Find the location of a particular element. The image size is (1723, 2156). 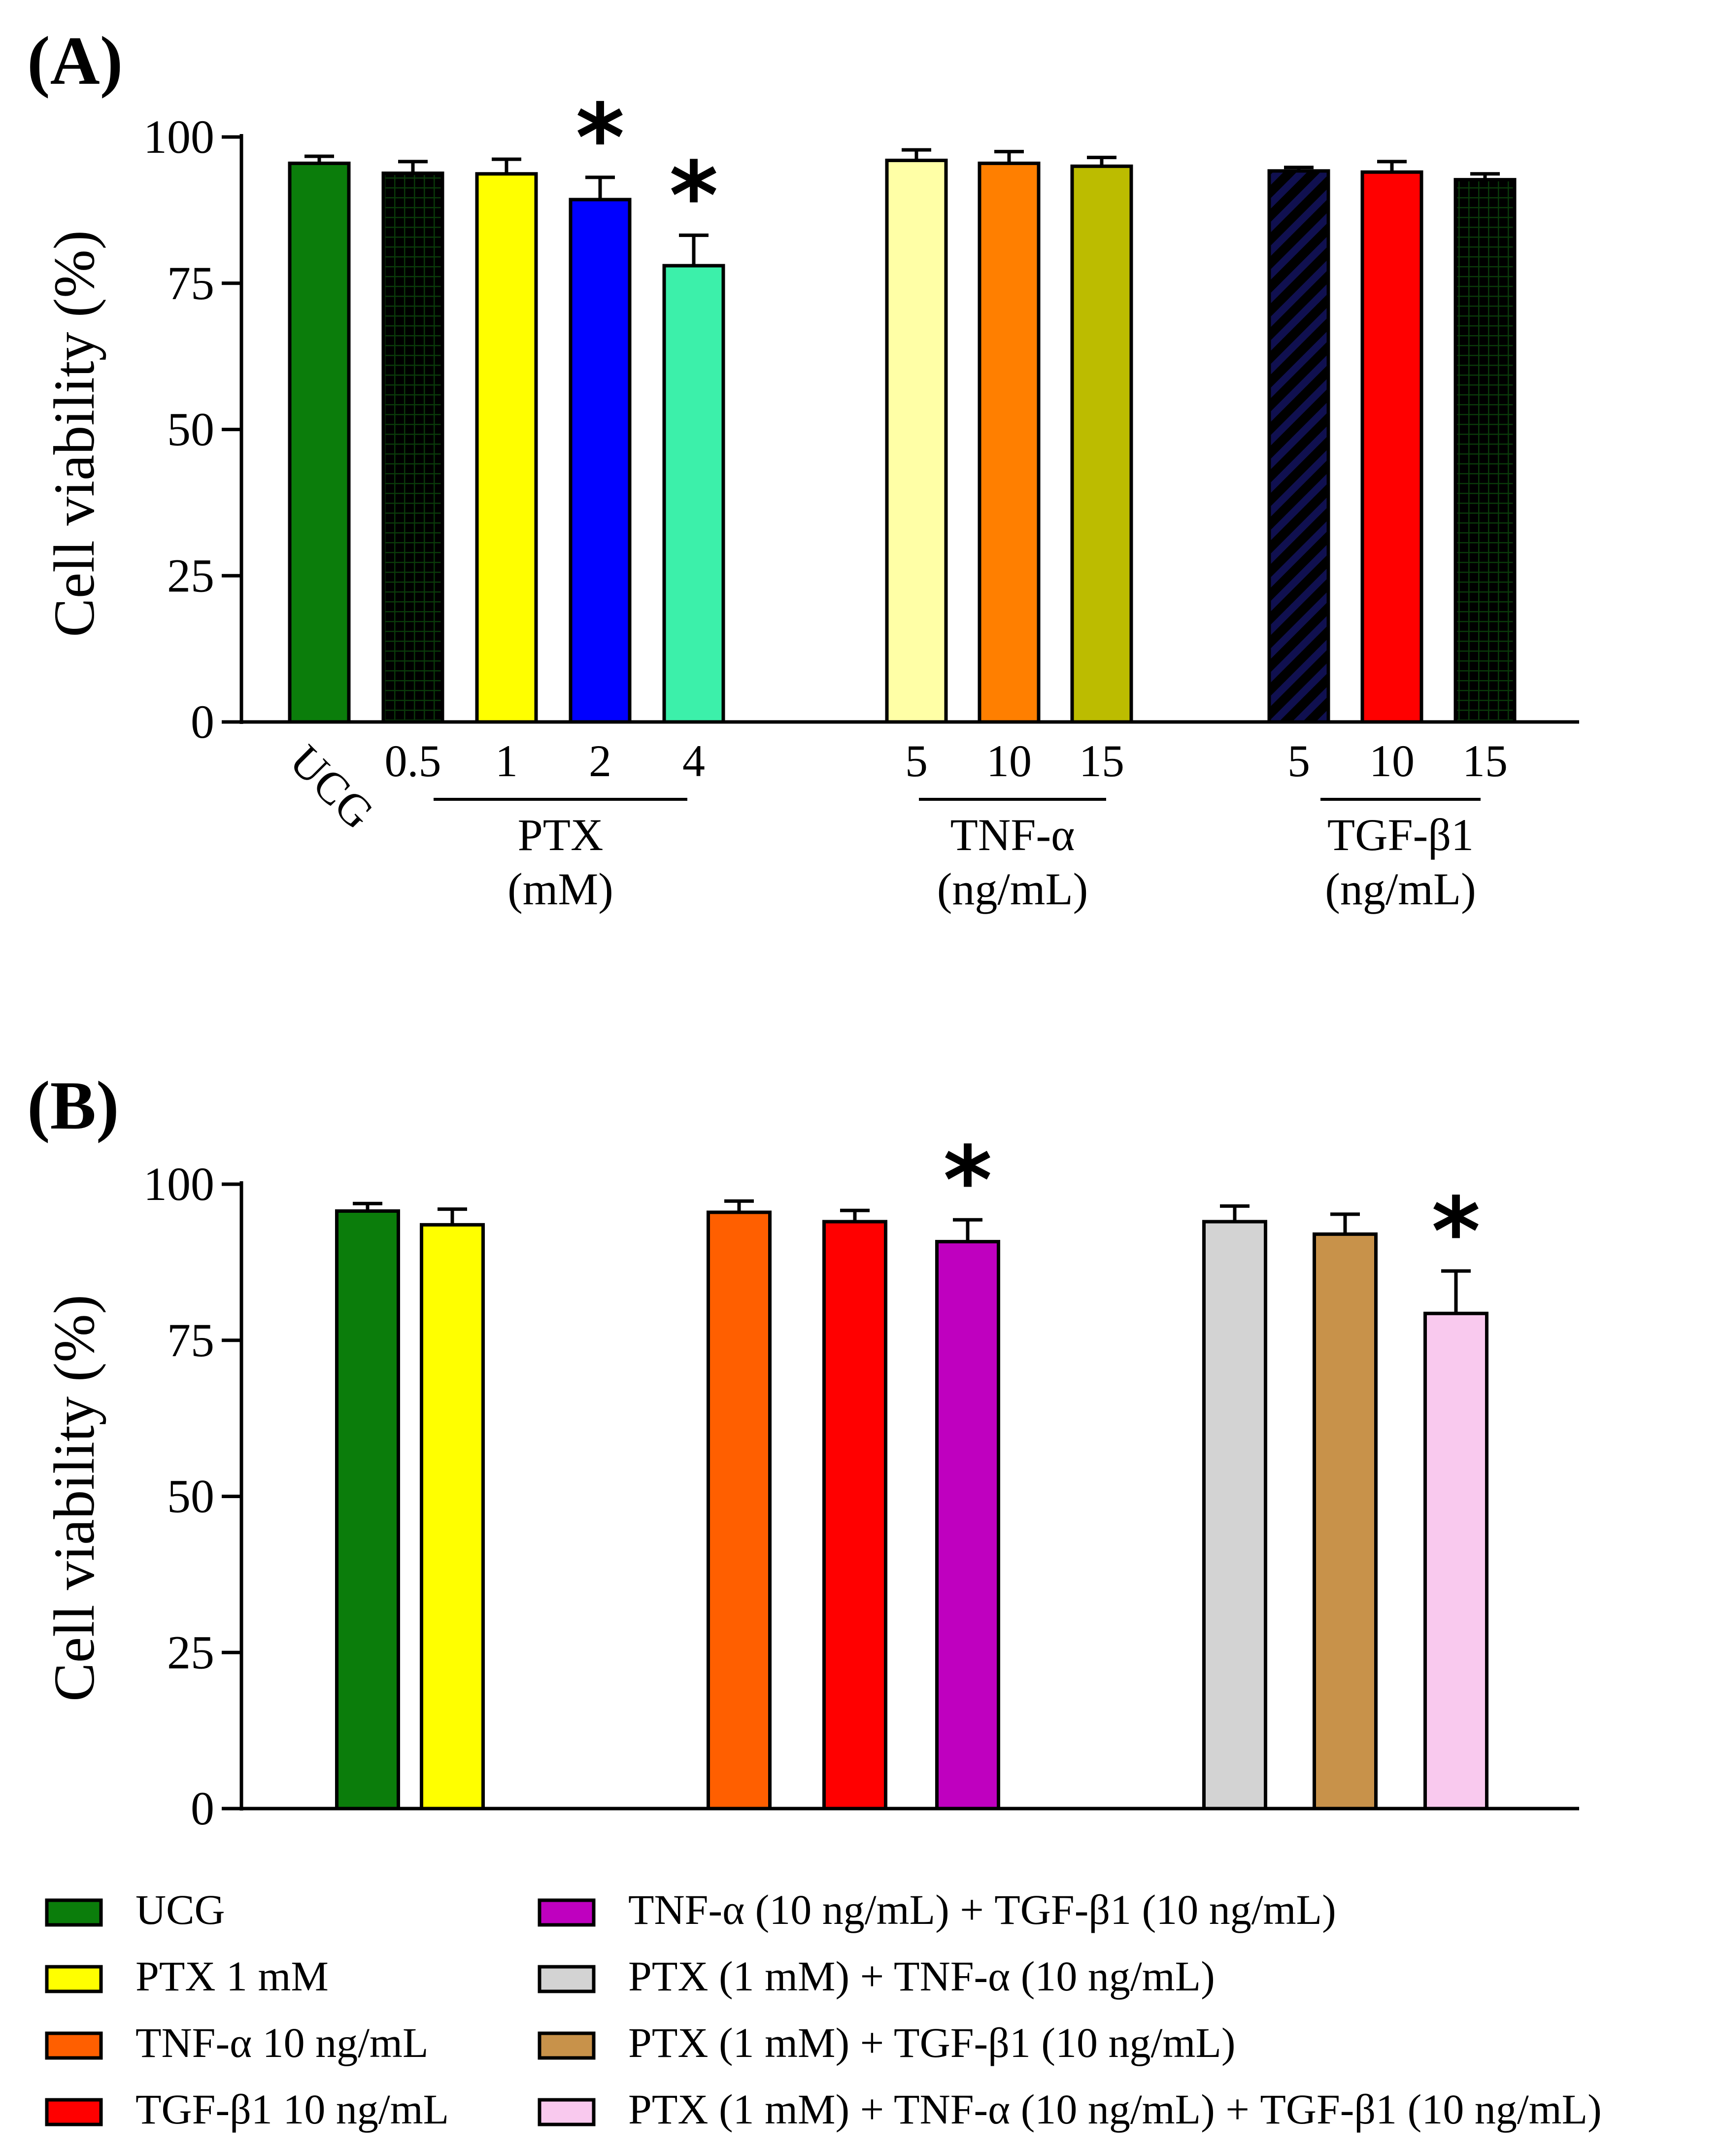

panel-a-category-label: 4 is located at coordinates (693, 761).